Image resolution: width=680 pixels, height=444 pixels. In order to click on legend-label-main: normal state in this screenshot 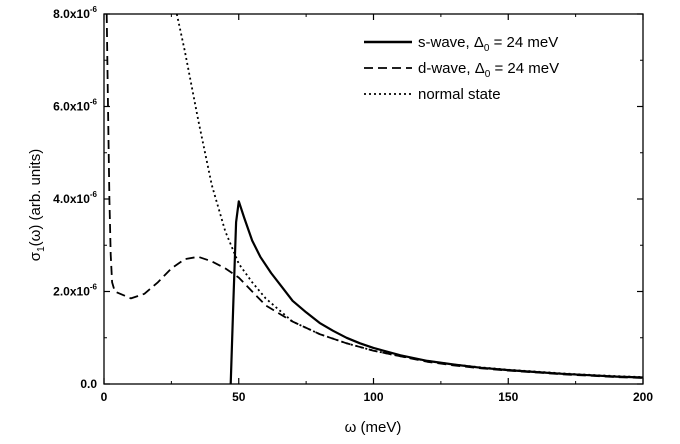, I will do `click(459, 94)`.